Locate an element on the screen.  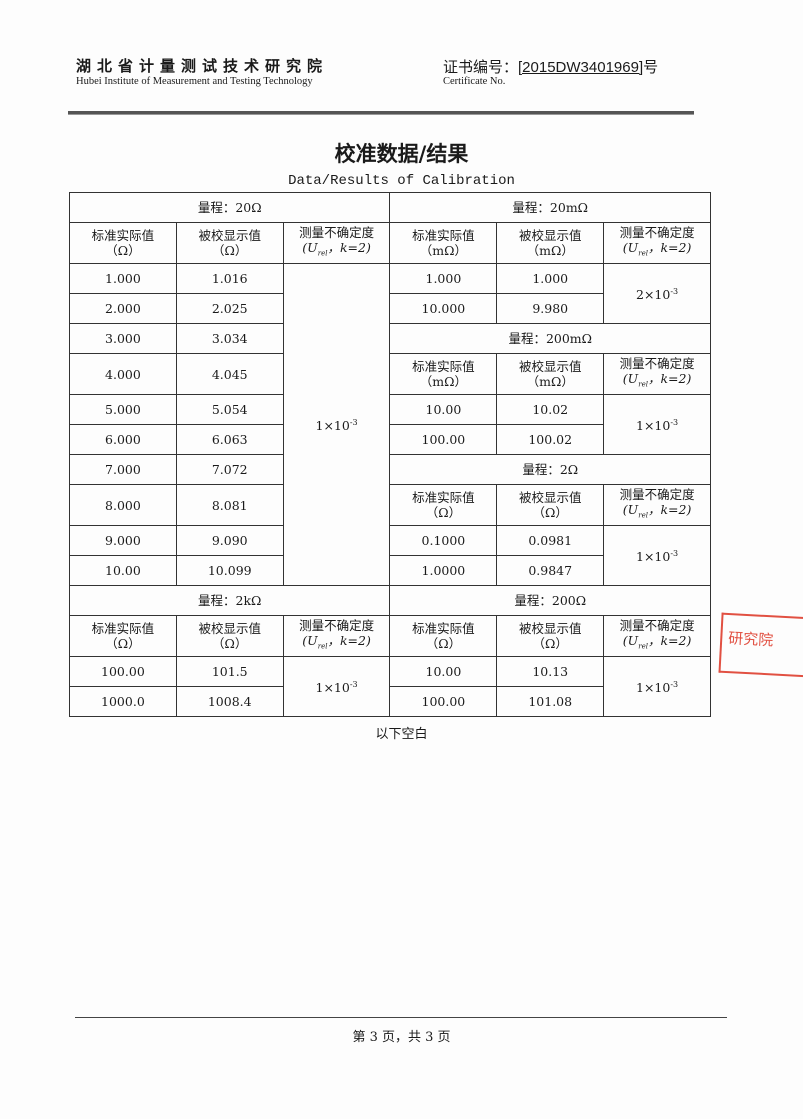
unc-base: 2×10 is located at coordinates (653, 295).